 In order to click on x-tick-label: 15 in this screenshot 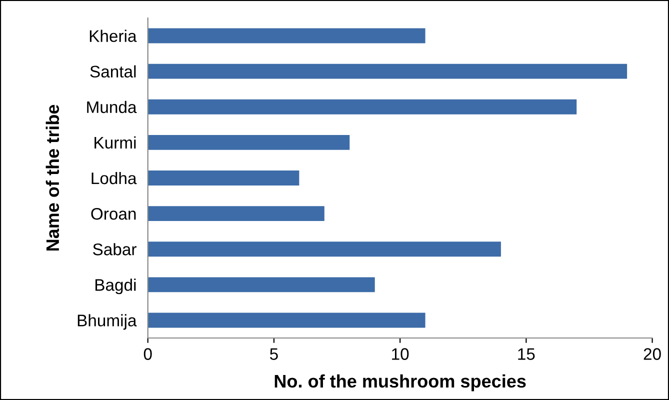, I will do `click(526, 354)`.